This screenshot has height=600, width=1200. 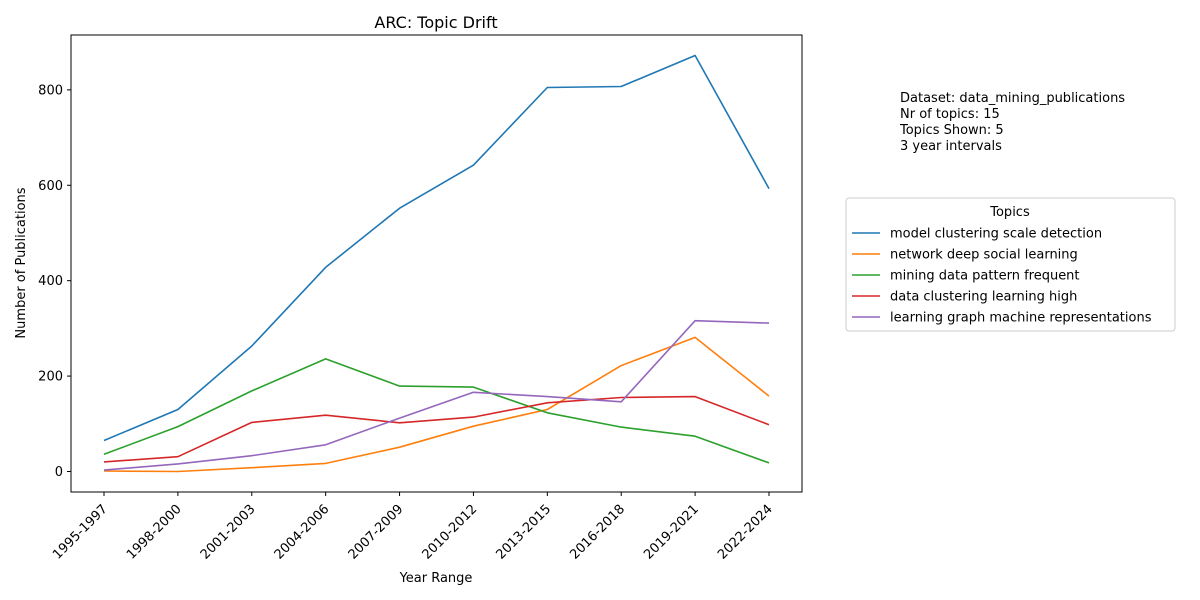 I want to click on legend-label-4: data clustering learning high, so click(x=983, y=297).